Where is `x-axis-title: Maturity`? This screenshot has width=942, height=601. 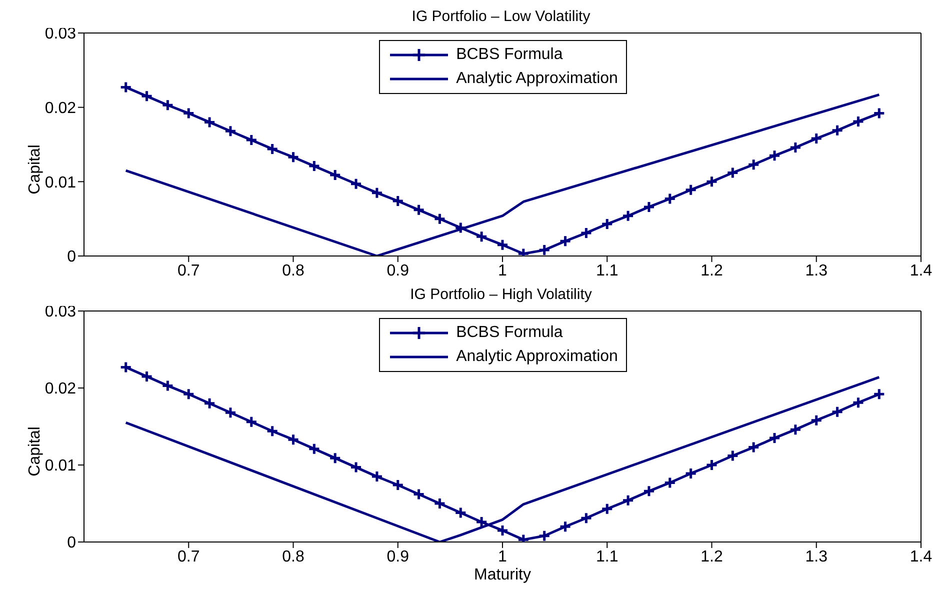 x-axis-title: Maturity is located at coordinates (502, 575).